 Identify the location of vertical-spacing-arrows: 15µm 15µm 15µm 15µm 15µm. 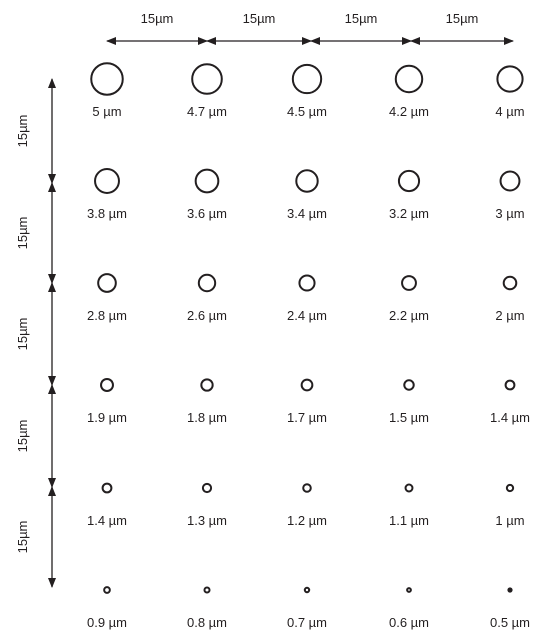
(35, 333).